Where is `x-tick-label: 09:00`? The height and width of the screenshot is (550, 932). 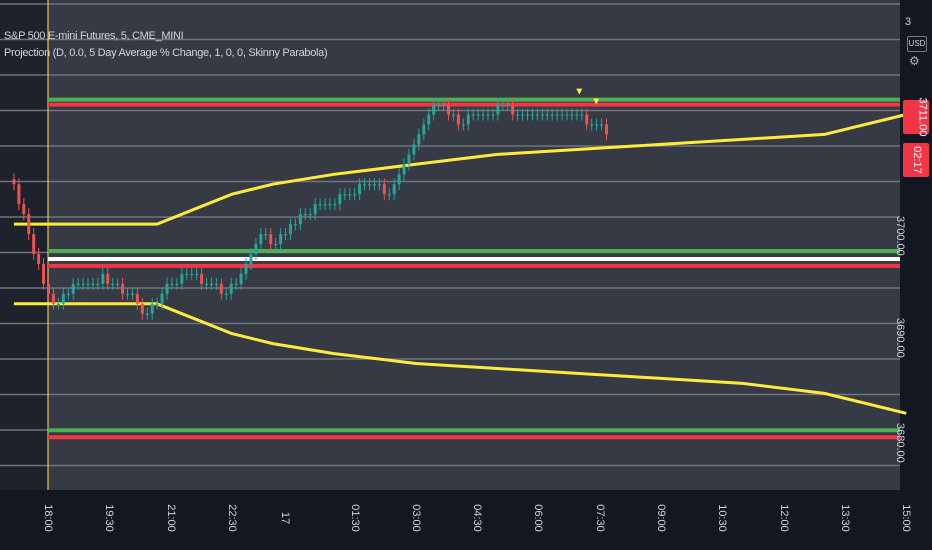
x-tick-label: 09:00 is located at coordinates (660, 518).